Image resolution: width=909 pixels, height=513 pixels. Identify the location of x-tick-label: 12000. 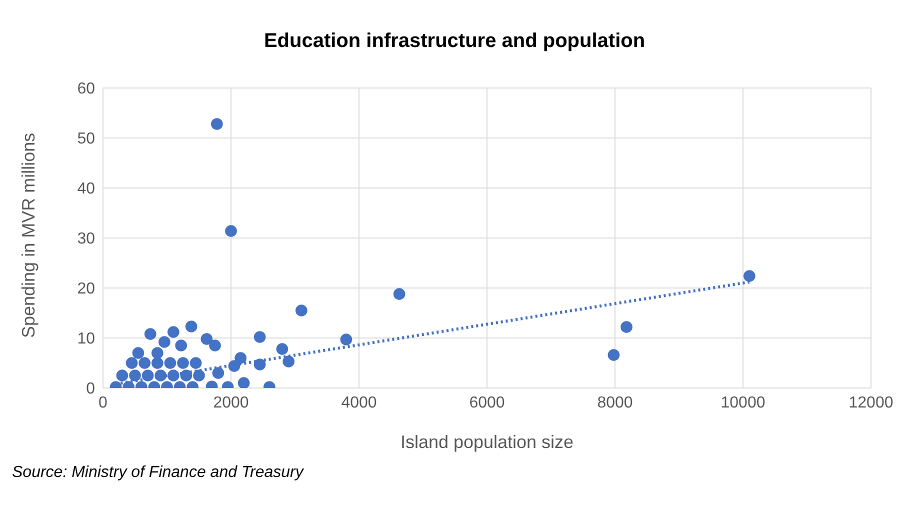
(871, 403).